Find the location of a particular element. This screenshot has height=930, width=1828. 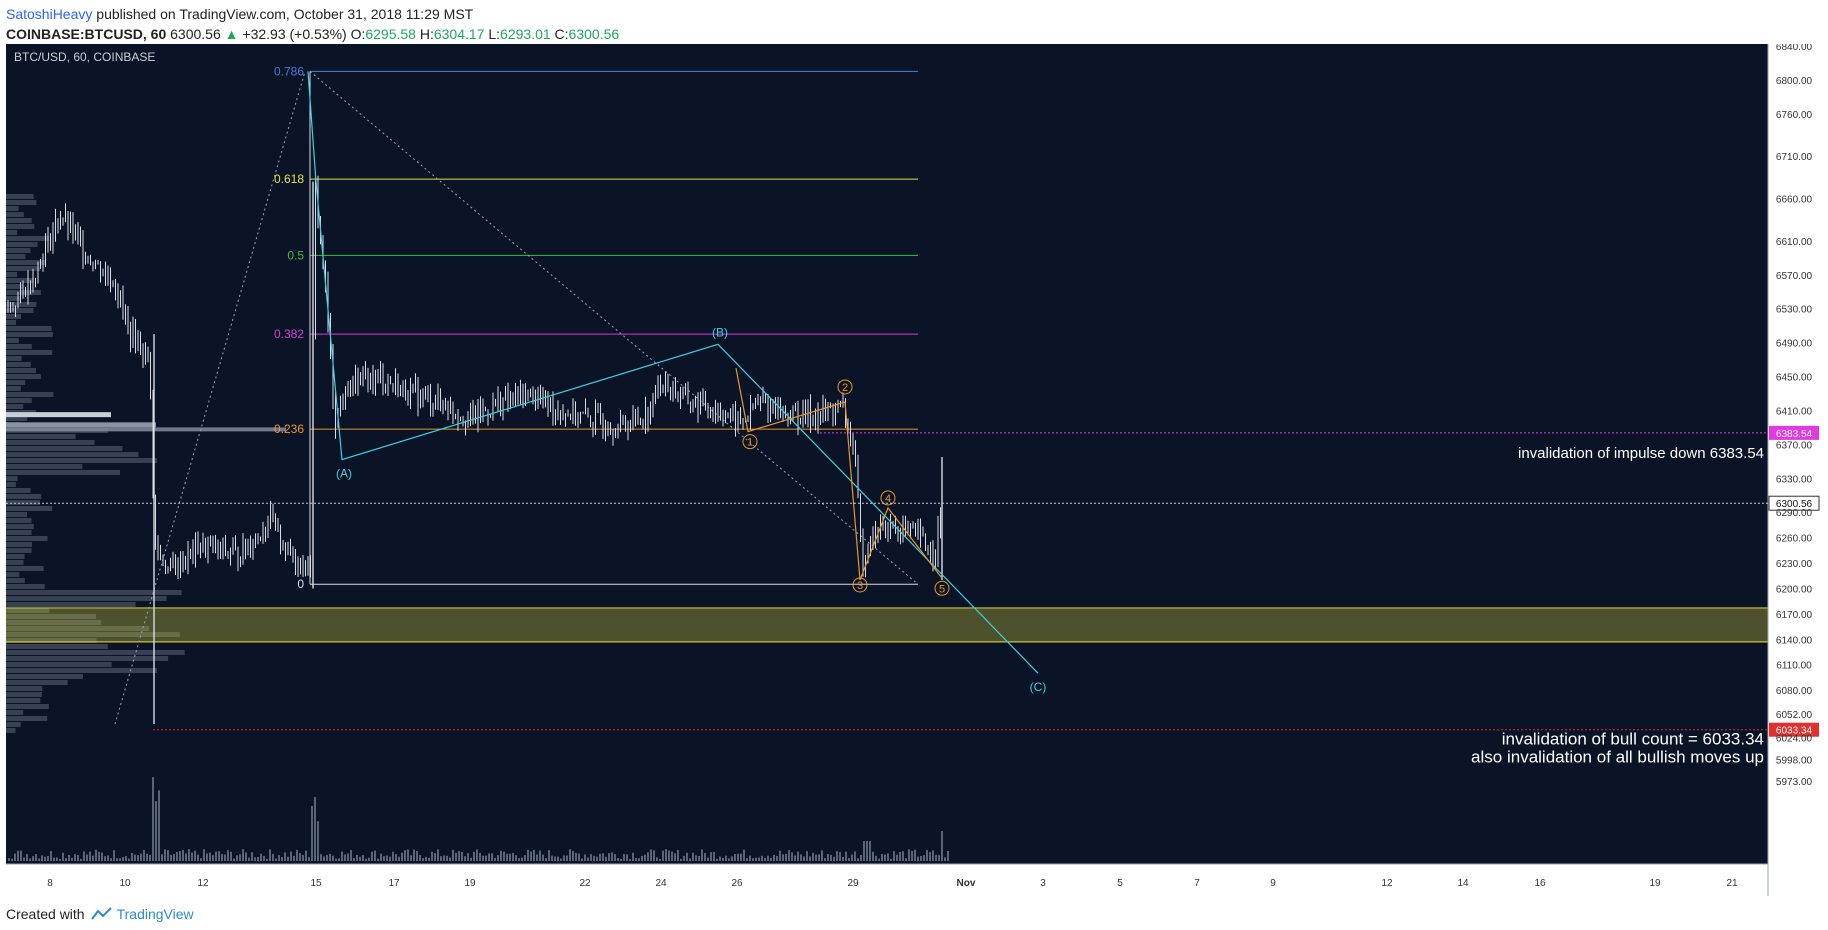

price-change: +32.93 (+0.53%) is located at coordinates (294, 34).